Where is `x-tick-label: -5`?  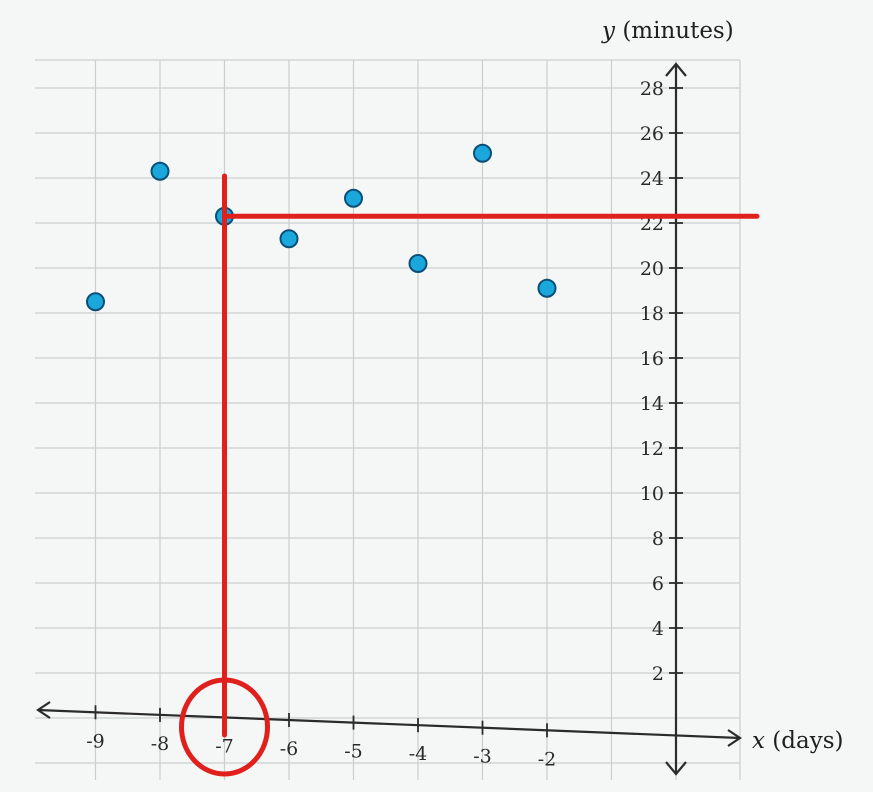 x-tick-label: -5 is located at coordinates (353, 752).